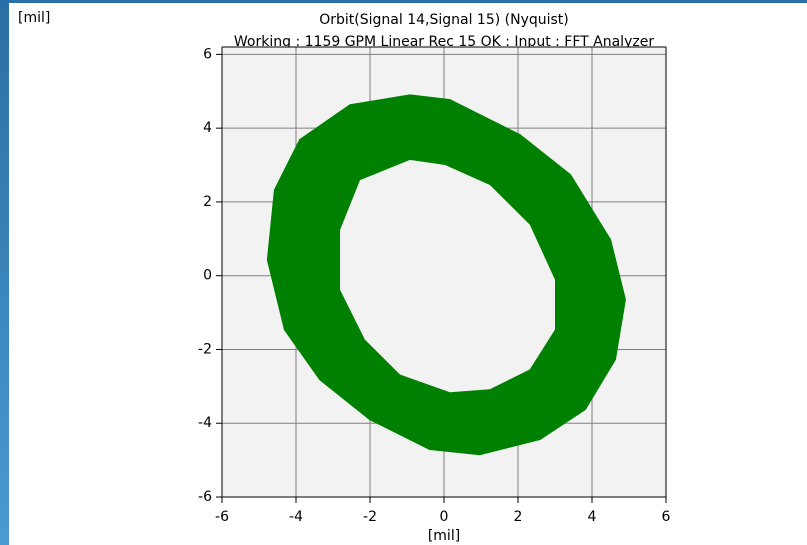 Image resolution: width=807 pixels, height=545 pixels. I want to click on x-axis-label: [mil], so click(444, 536).